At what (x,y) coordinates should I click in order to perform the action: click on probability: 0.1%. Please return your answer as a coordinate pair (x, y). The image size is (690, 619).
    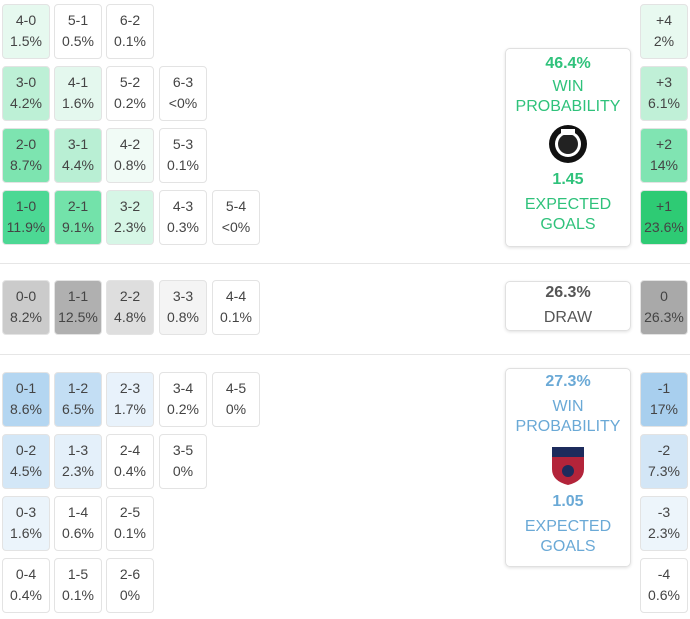
    Looking at the image, I should click on (236, 317).